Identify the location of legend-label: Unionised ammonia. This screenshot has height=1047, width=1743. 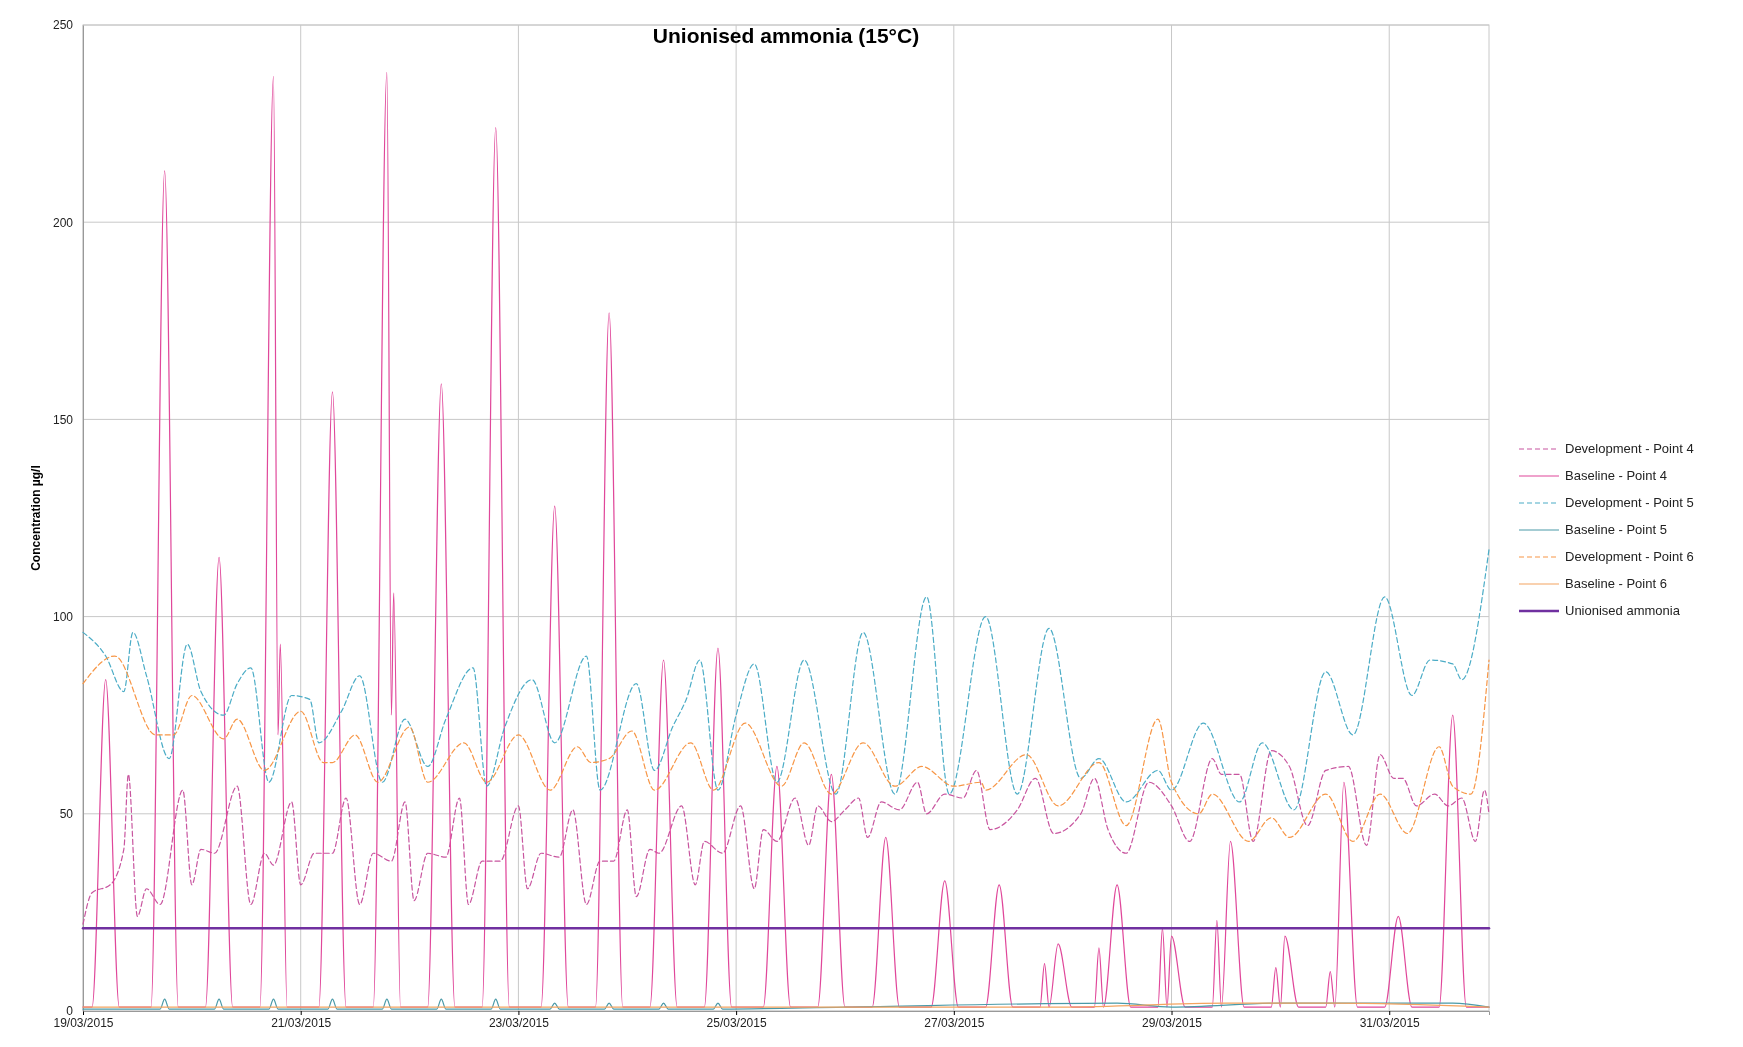
(1623, 610).